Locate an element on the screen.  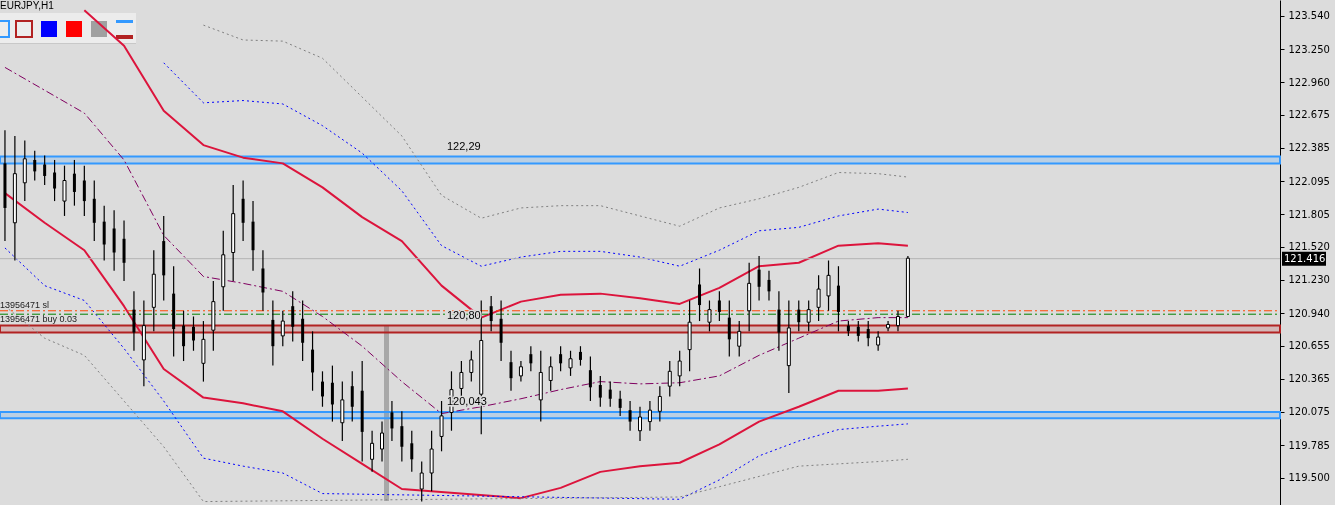
y-tick-label: 122.675 is located at coordinates (1309, 115).